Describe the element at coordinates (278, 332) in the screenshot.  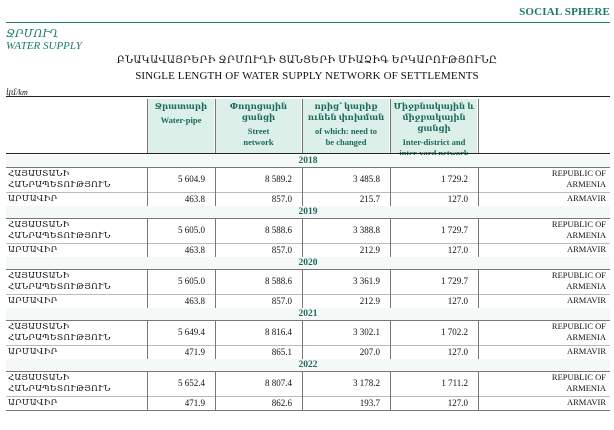
I see `value-cell: 8 816.4` at that location.